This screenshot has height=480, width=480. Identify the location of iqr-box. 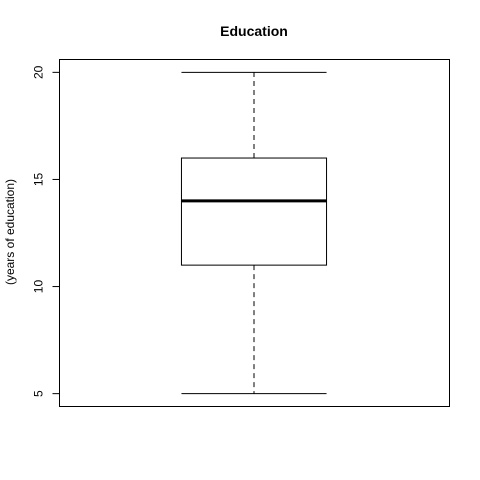
(254, 211).